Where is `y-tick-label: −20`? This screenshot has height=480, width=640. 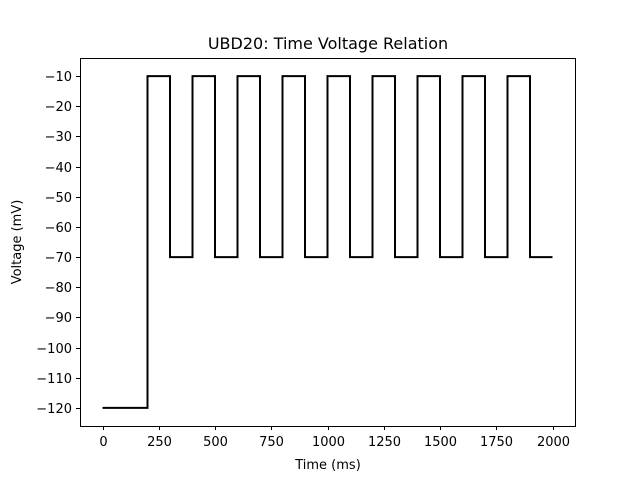 y-tick-label: −20 is located at coordinates (58, 107).